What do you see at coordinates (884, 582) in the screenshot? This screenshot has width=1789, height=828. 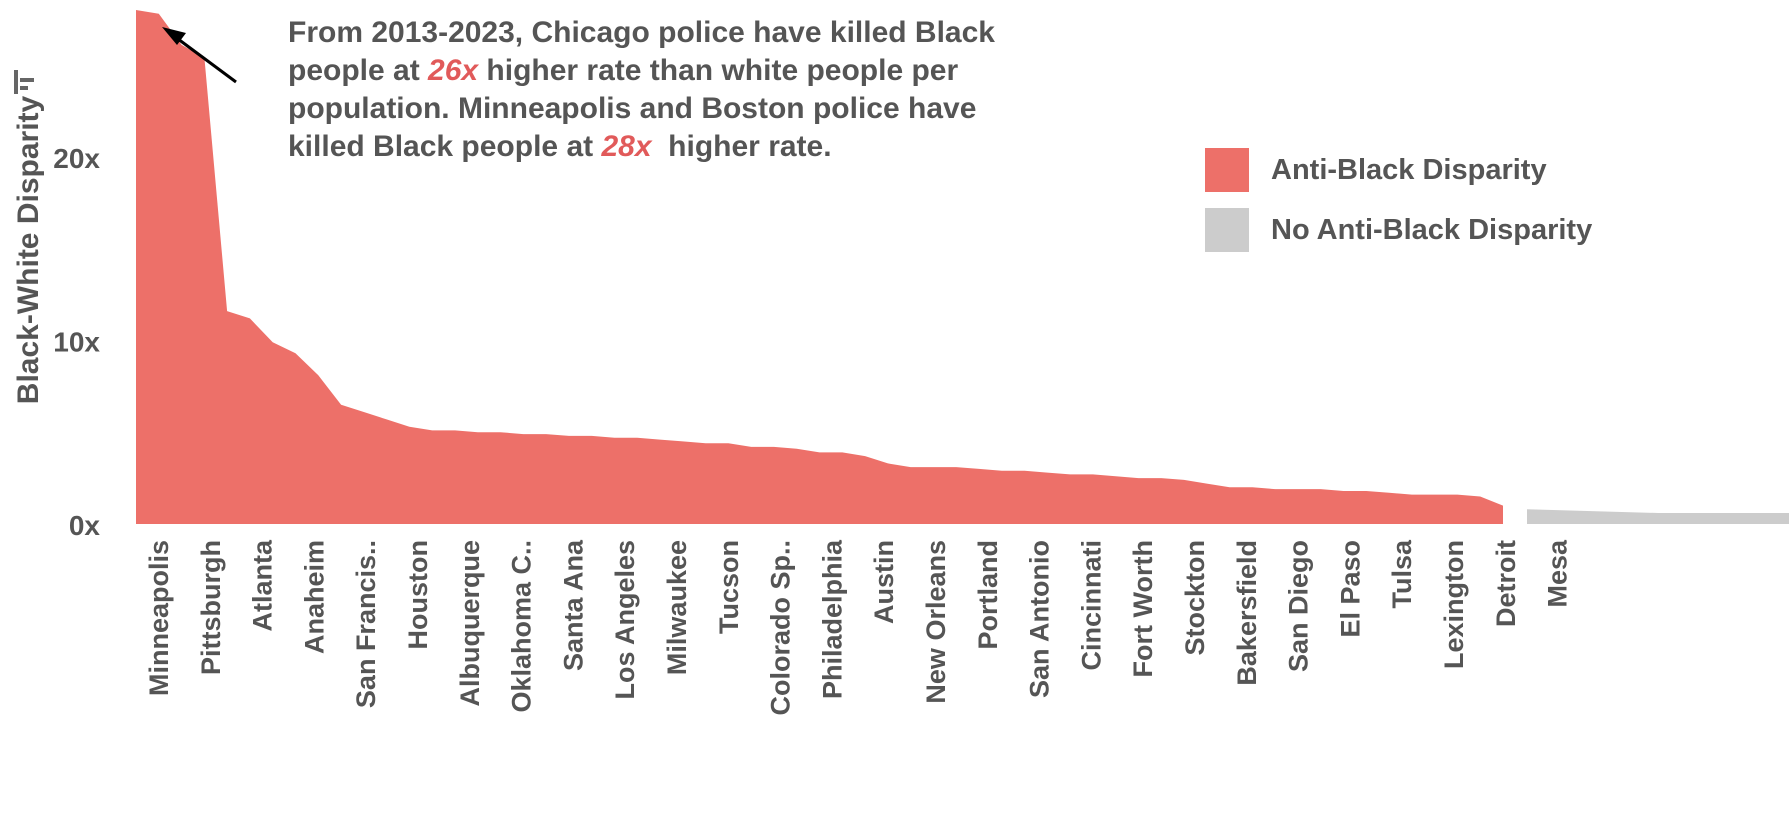 I see `x-tick-label: Austin` at bounding box center [884, 582].